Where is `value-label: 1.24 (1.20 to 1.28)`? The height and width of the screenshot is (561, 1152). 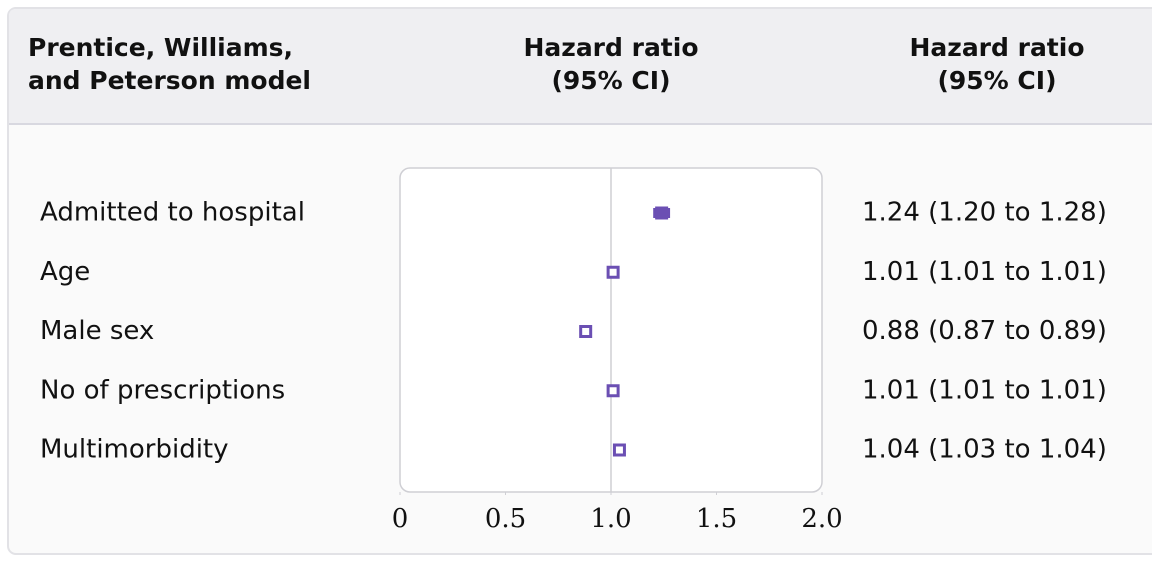
value-label: 1.24 (1.20 to 1.28) is located at coordinates (984, 213).